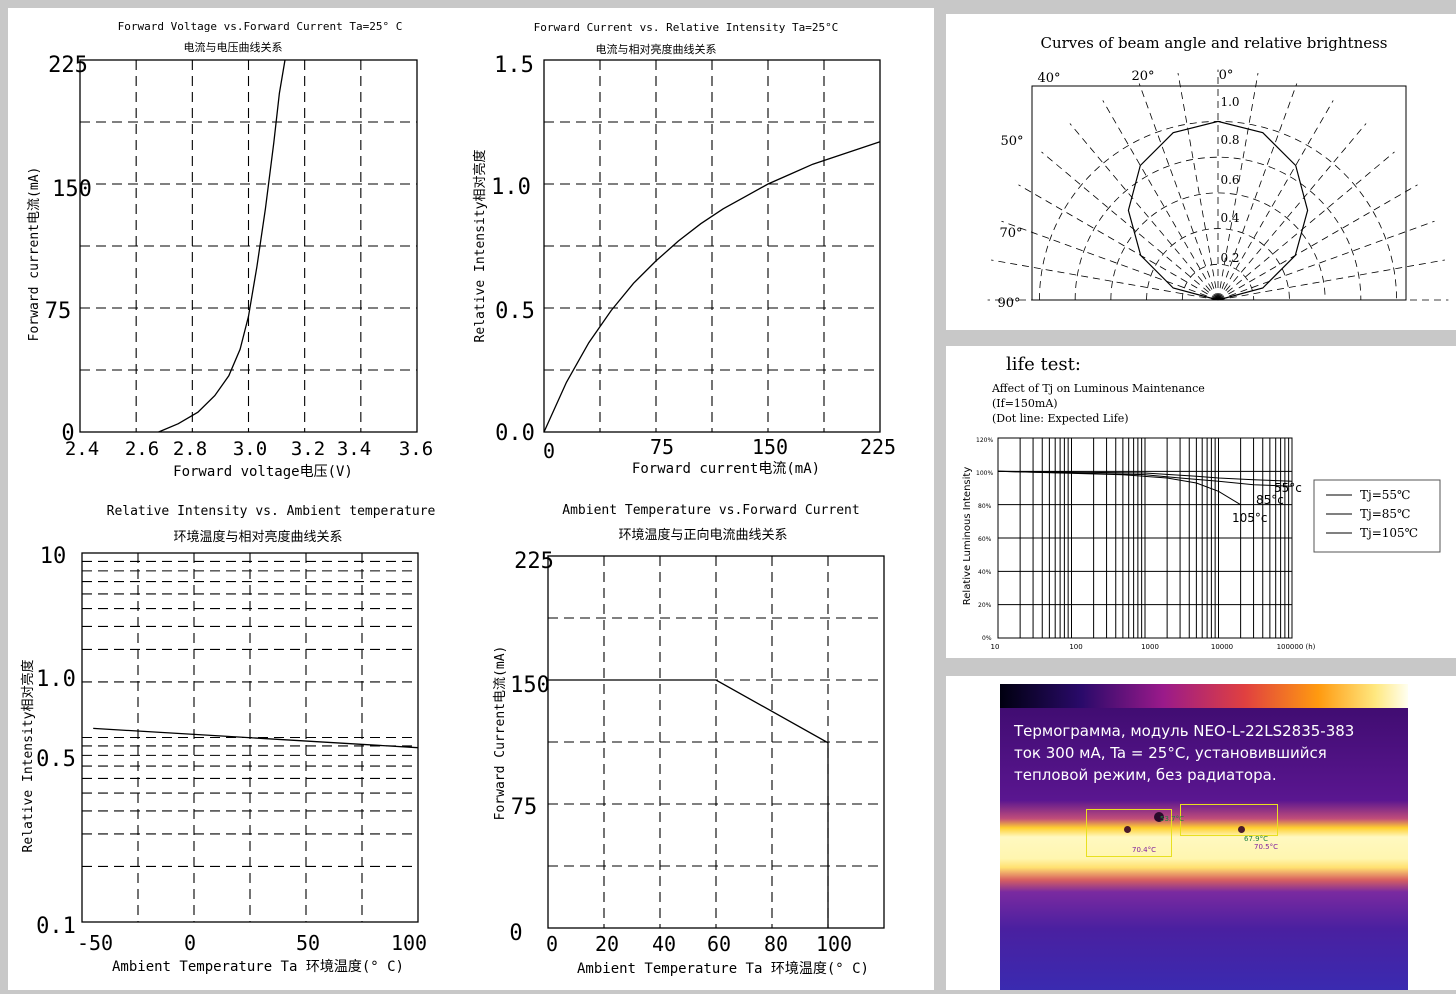  Describe the element at coordinates (58, 311) in the screenshot. I see `chart-vf-if-y-tick: 75` at that location.